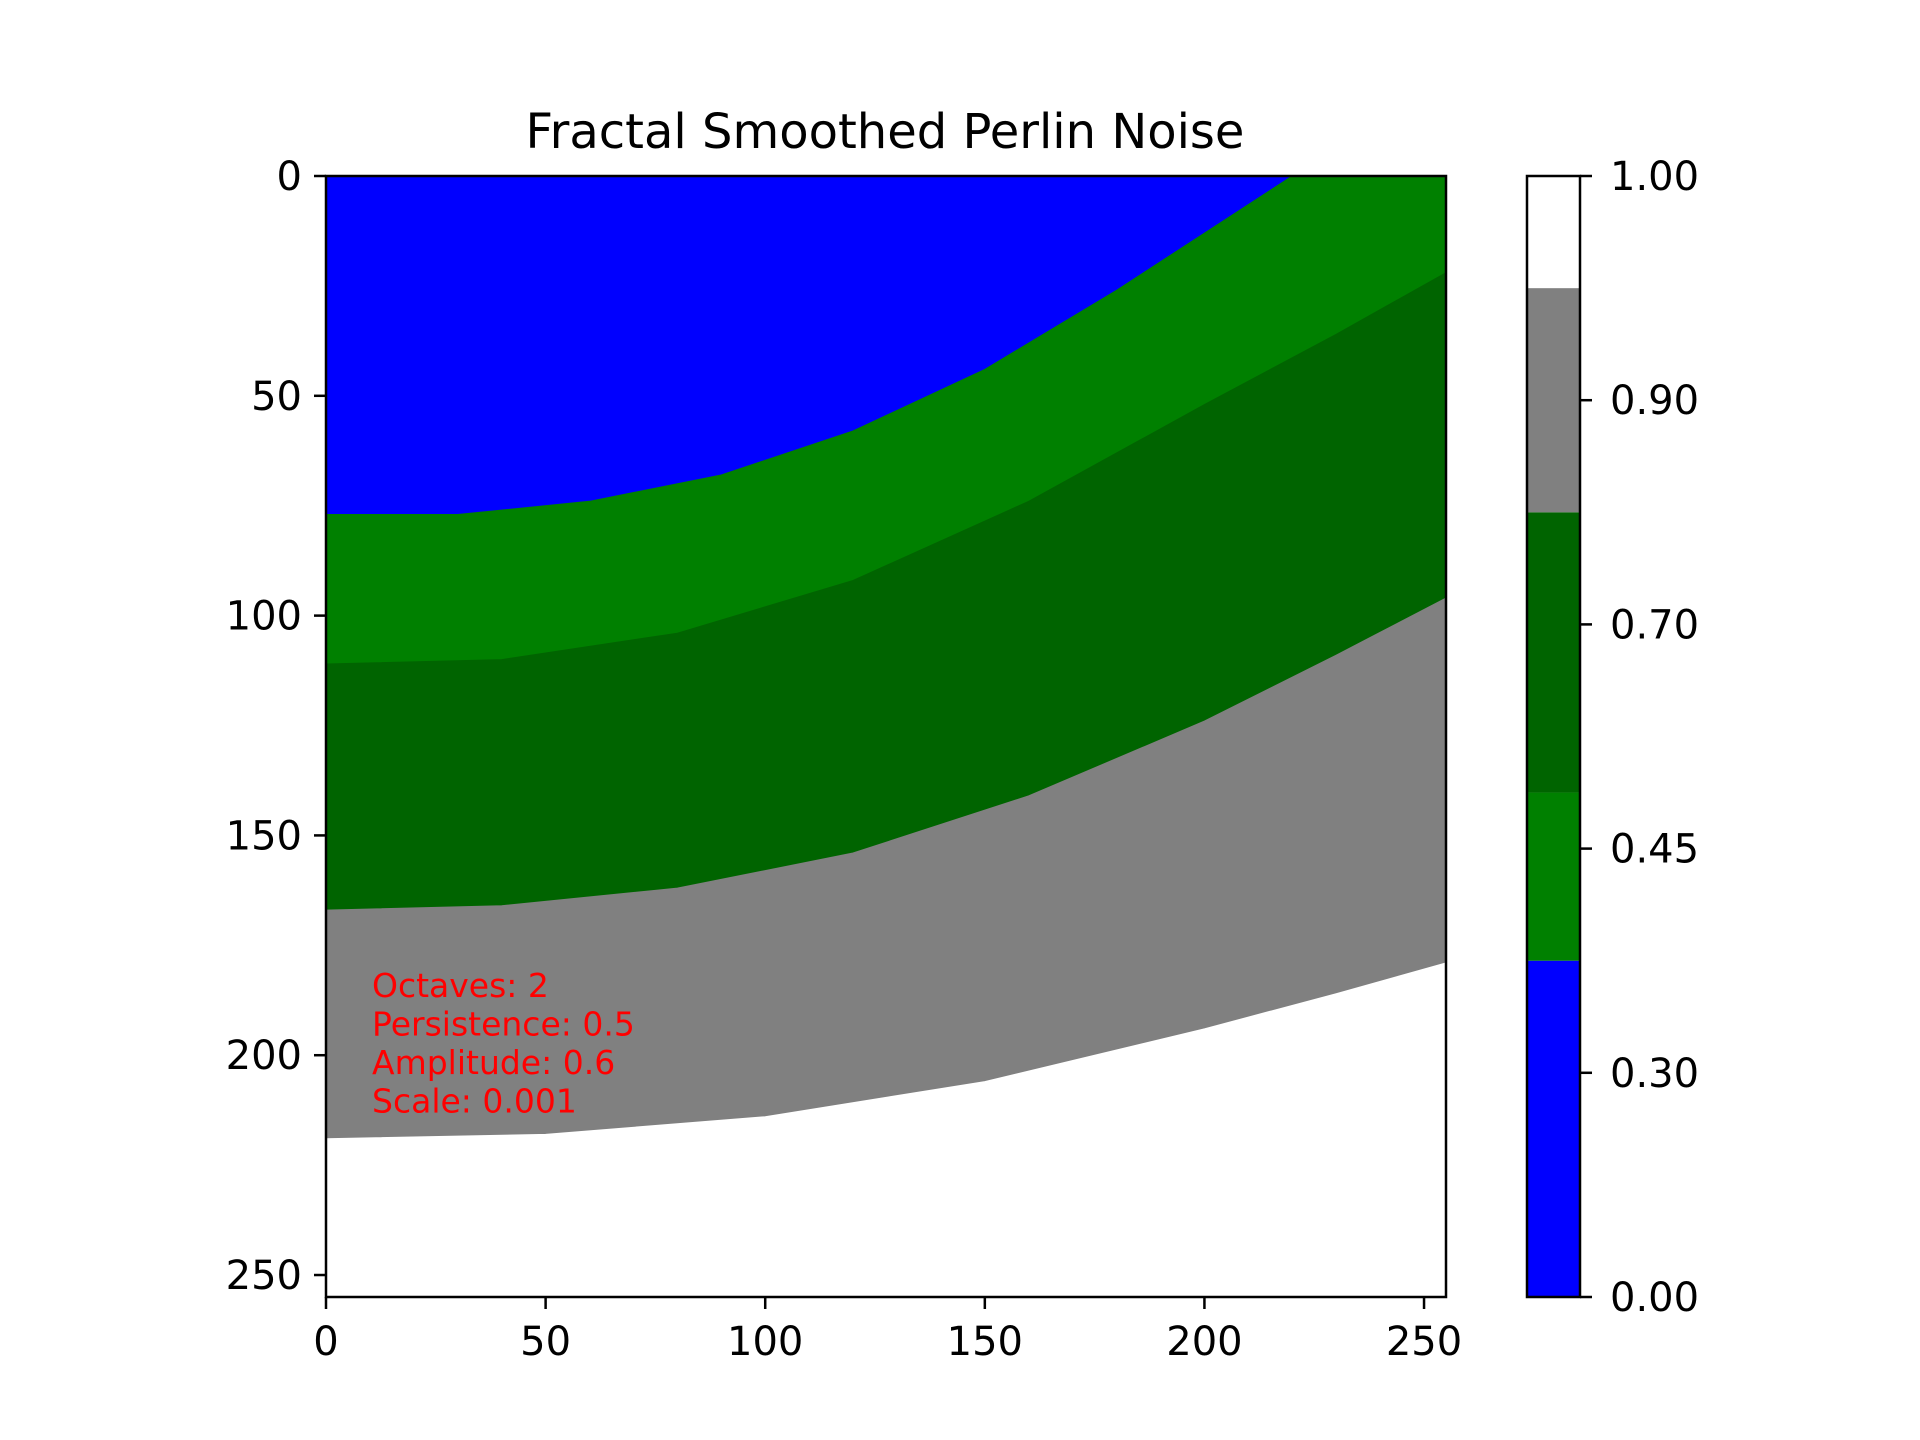 This screenshot has height=1440, width=1920. I want to click on colorbar-bands, so click(1553, 736).